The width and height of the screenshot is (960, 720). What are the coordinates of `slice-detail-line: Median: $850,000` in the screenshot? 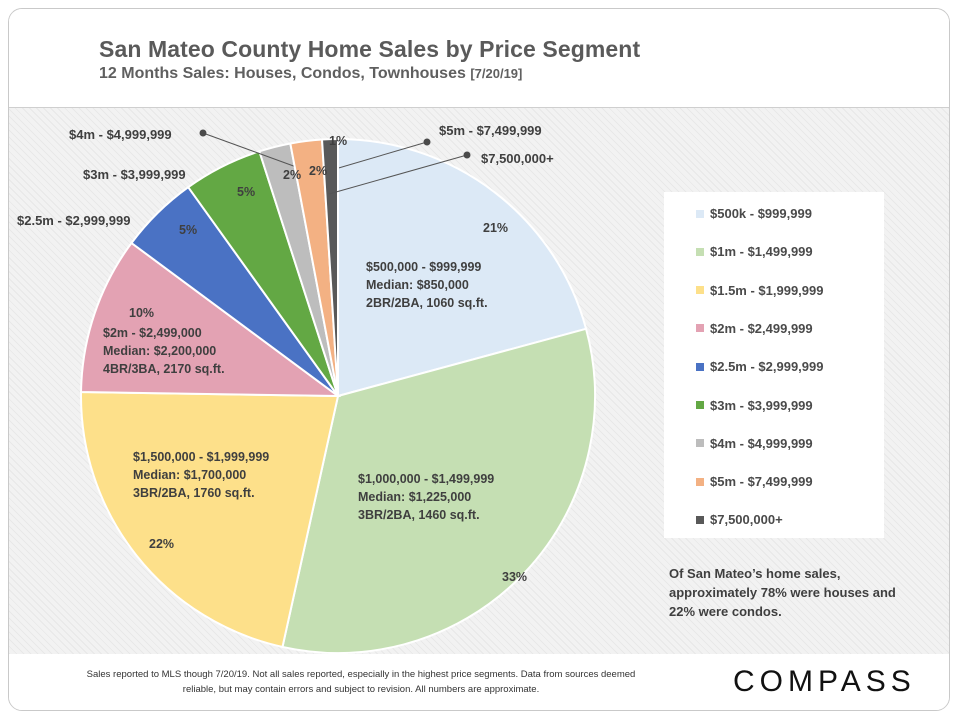 It's located at (417, 285).